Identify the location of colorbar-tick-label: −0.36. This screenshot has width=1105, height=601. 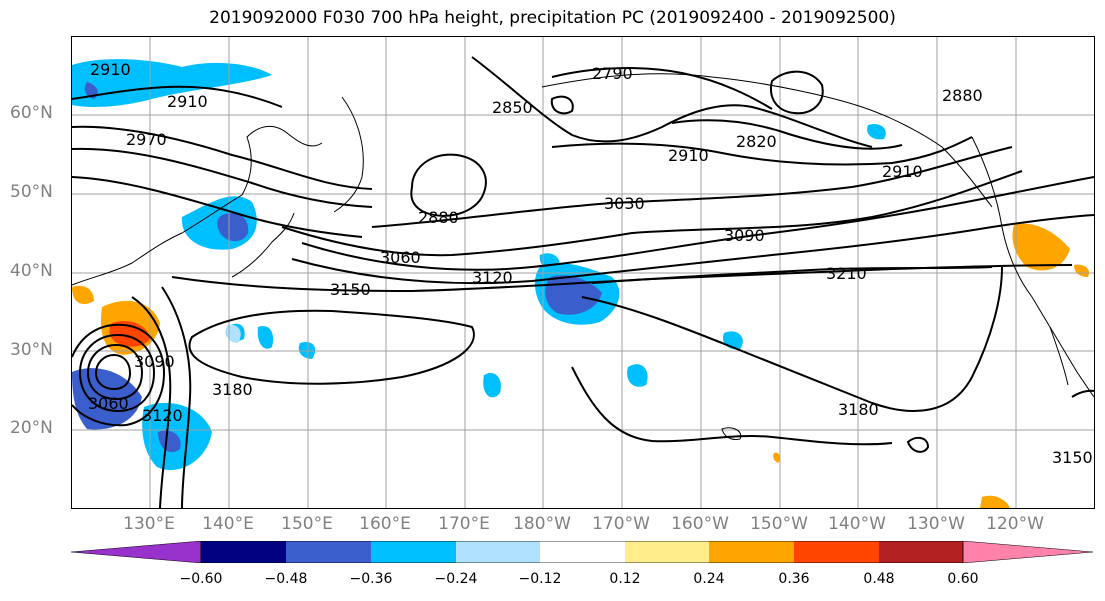
(371, 579).